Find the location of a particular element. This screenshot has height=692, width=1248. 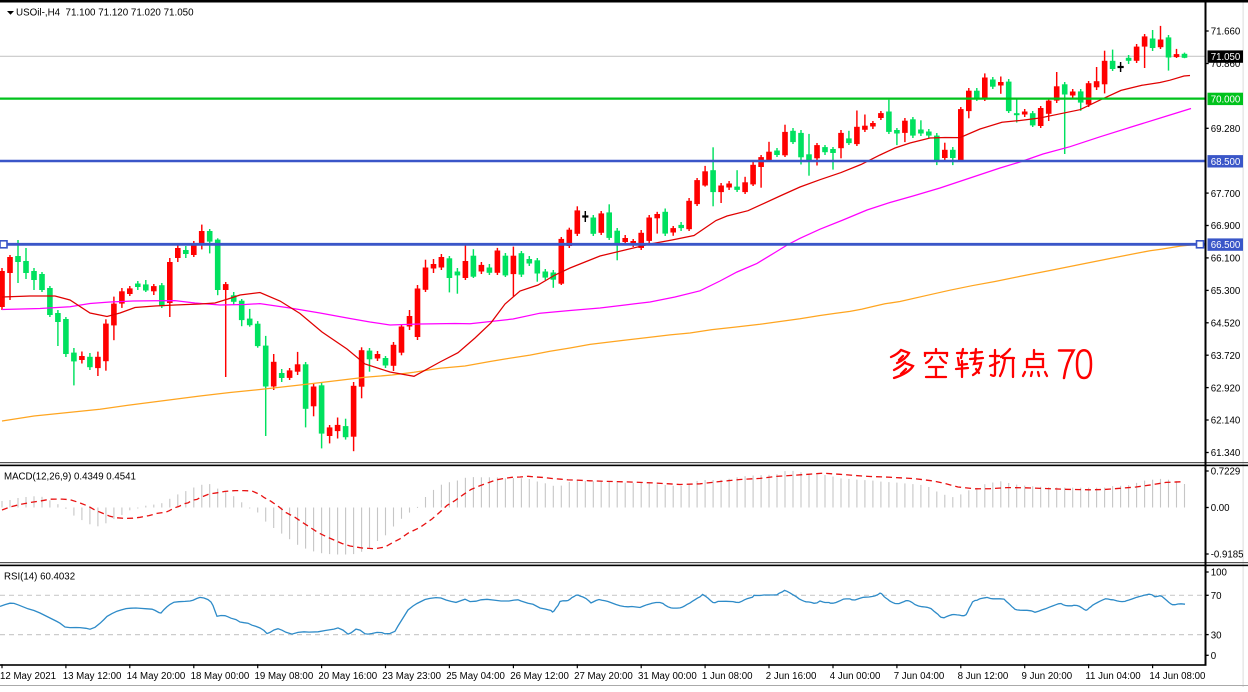

svg-text: 0.7229 is located at coordinates (1226, 472).